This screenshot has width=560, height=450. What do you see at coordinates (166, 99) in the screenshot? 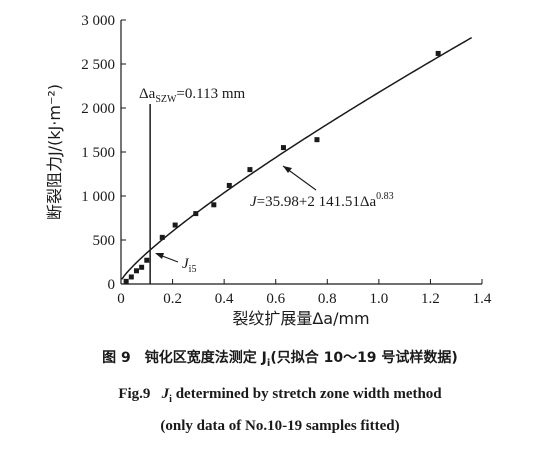
I see `szw-label-sub: SZW` at bounding box center [166, 99].